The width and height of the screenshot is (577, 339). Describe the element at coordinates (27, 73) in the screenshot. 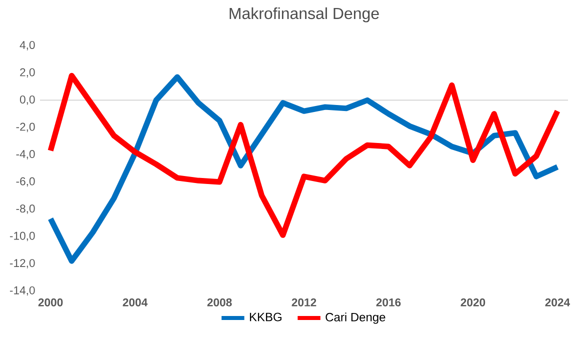

I see `y-tick-label: 2,0` at that location.